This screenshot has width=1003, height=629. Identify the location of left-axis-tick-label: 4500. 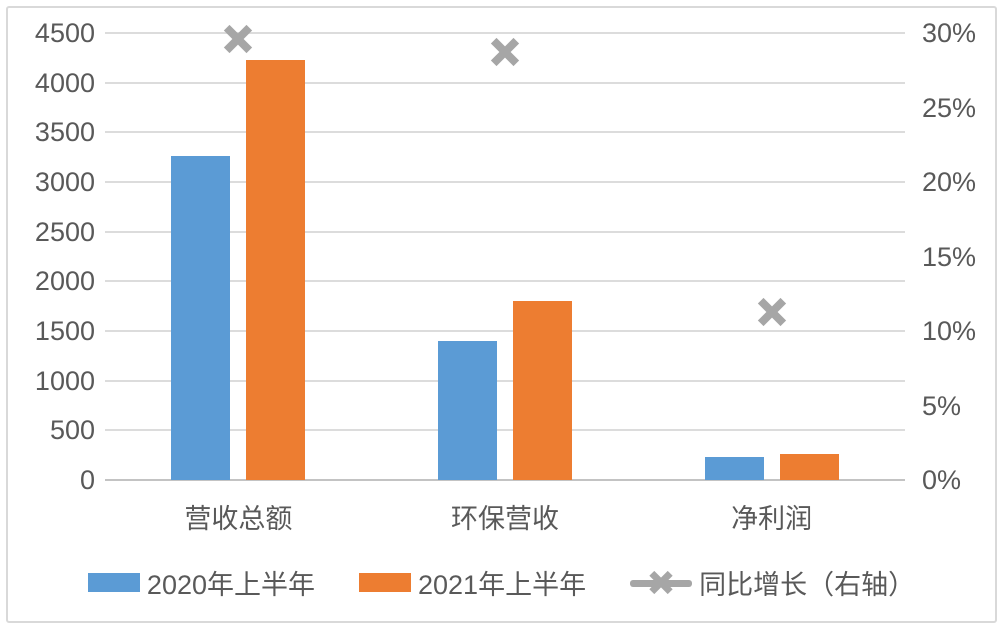
(64, 33).